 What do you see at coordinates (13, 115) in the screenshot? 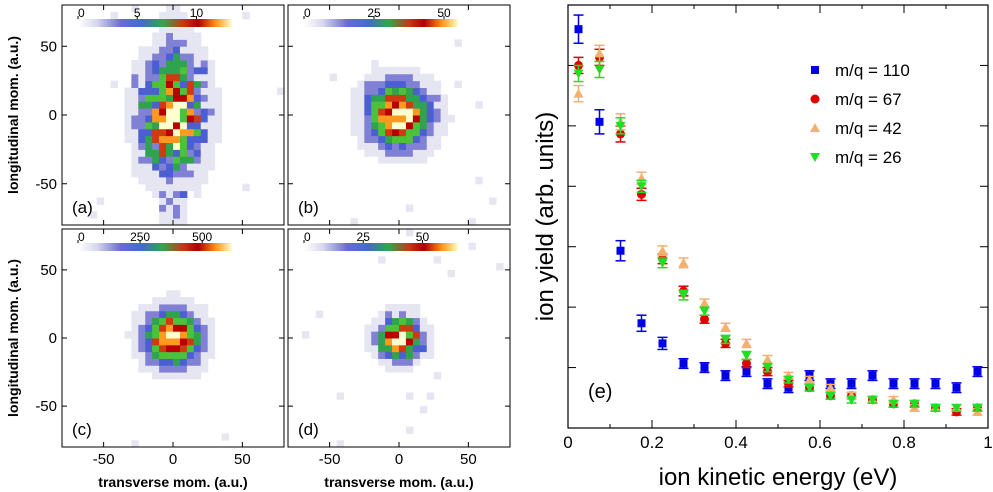
I see `y-axis-title: longitudinal mom. (a.u.)` at bounding box center [13, 115].